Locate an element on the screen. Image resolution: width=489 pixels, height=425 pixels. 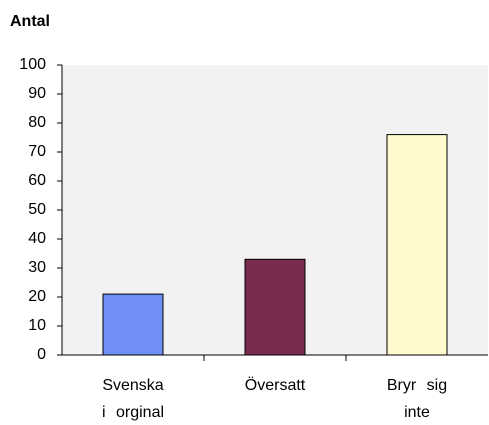
y-tick-label: 80 is located at coordinates (37, 122).